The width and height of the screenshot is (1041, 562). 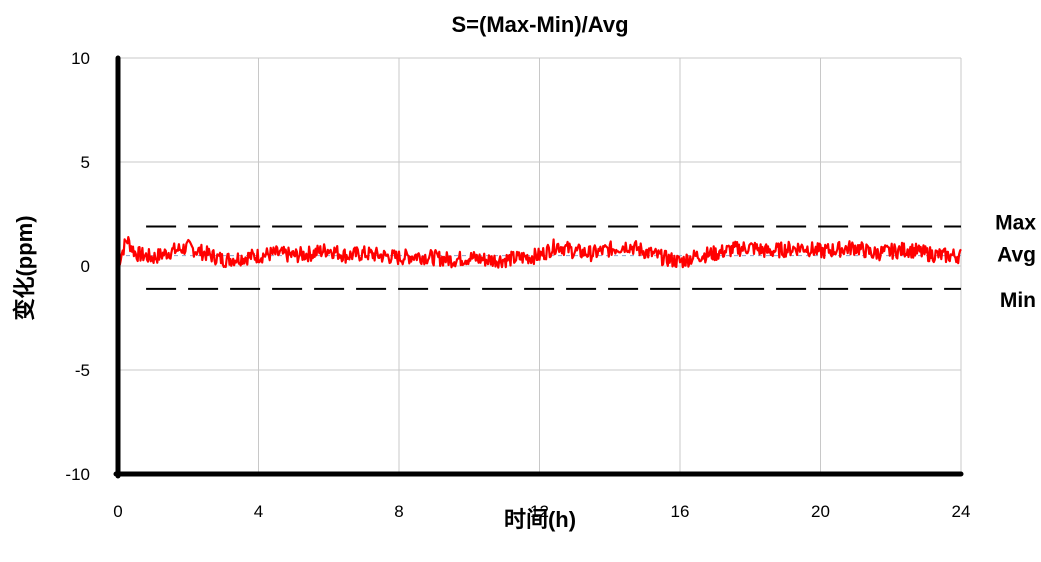 I want to click on x-tick-label: 24, so click(x=961, y=511).